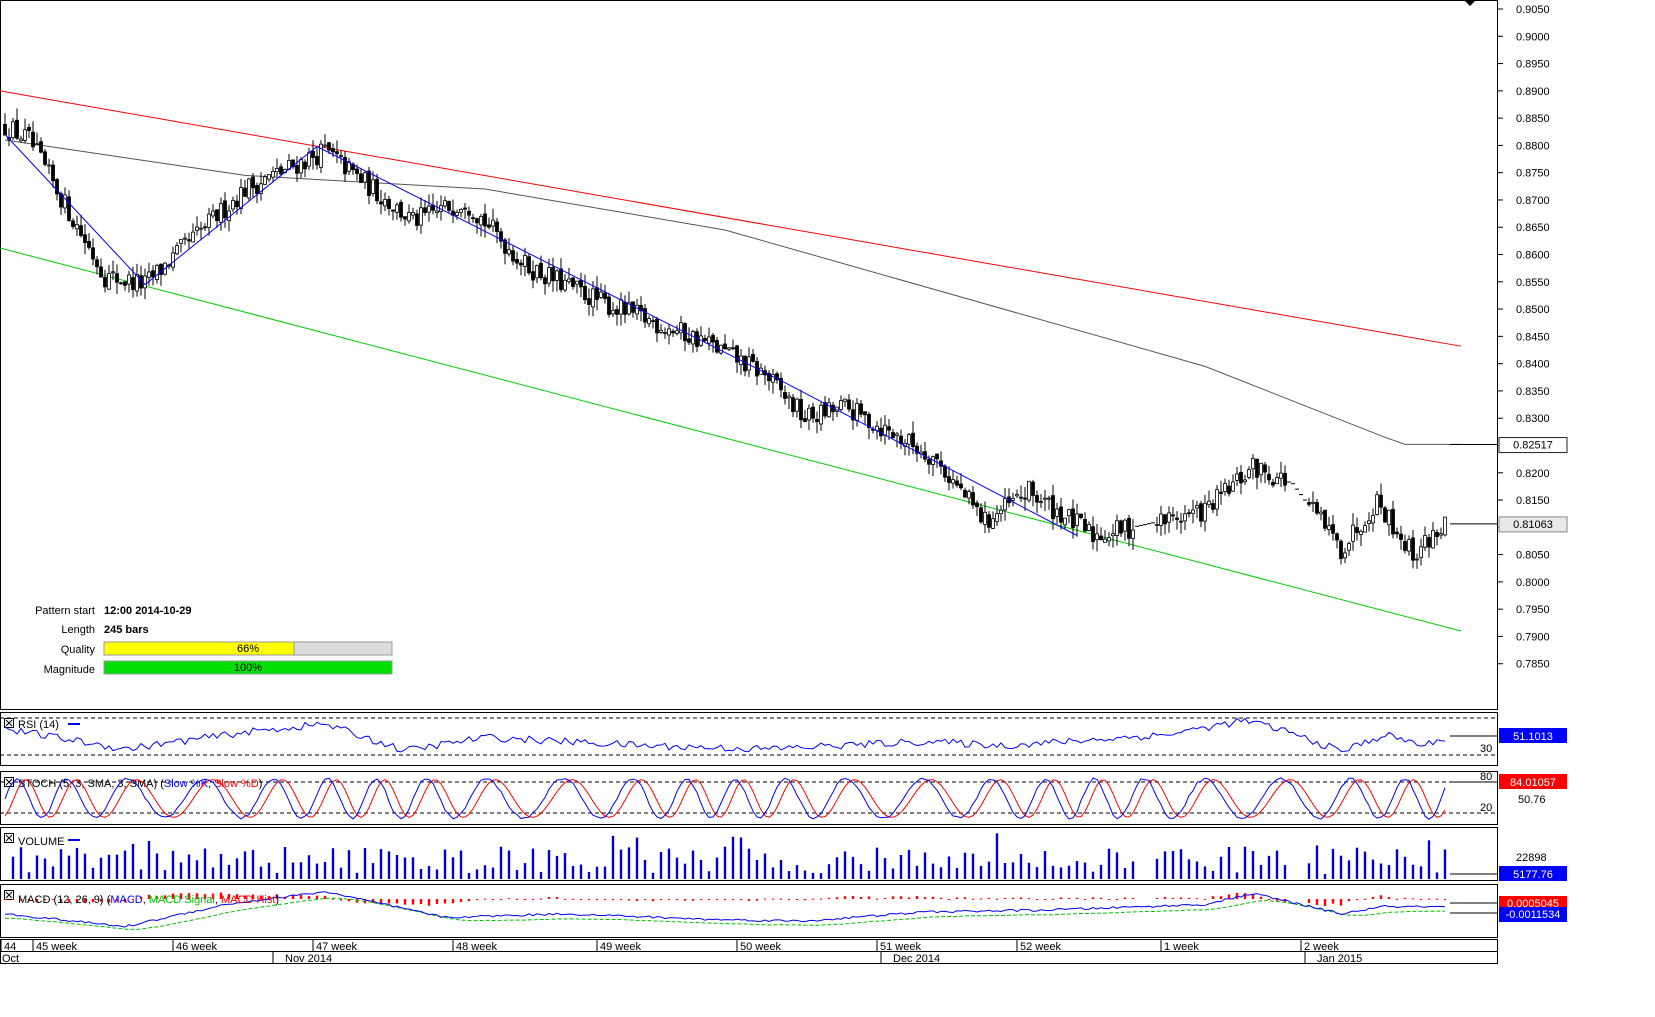 The image size is (1655, 1017). What do you see at coordinates (9, 723) in the screenshot?
I see `rsi-close-icon` at bounding box center [9, 723].